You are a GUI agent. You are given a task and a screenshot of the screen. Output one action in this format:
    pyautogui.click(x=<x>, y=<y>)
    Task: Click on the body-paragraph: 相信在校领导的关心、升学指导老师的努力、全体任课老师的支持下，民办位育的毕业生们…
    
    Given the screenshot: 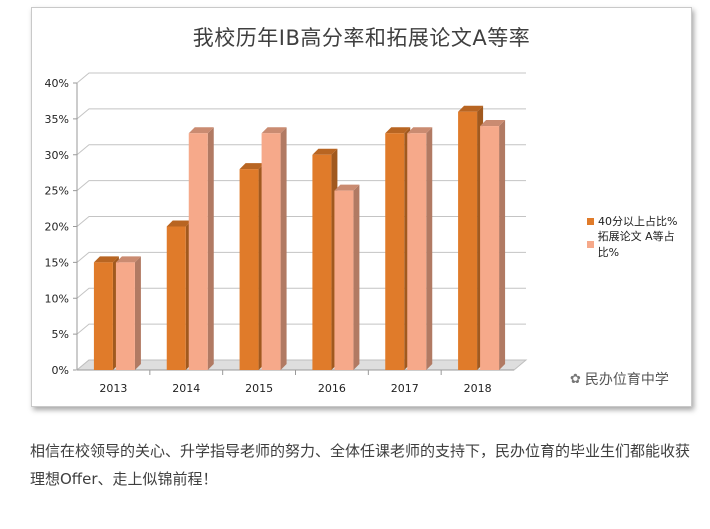 What is the action you would take?
    pyautogui.click(x=360, y=465)
    